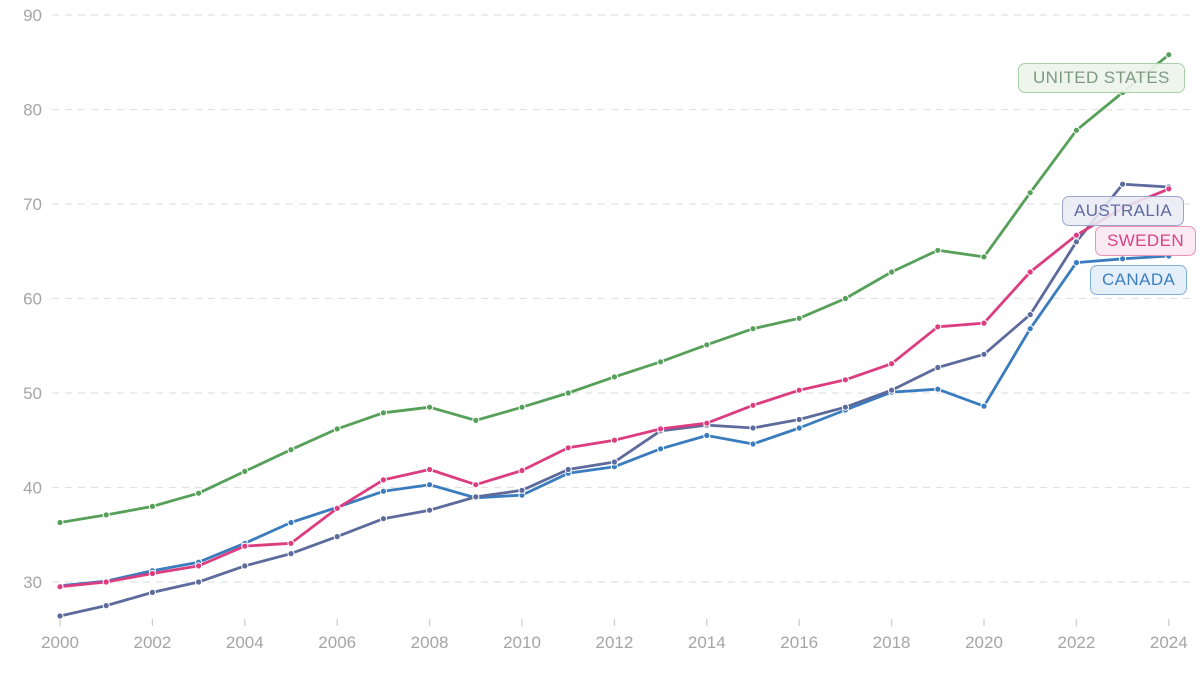  I want to click on y-axis-tick-label: 50, so click(32, 393).